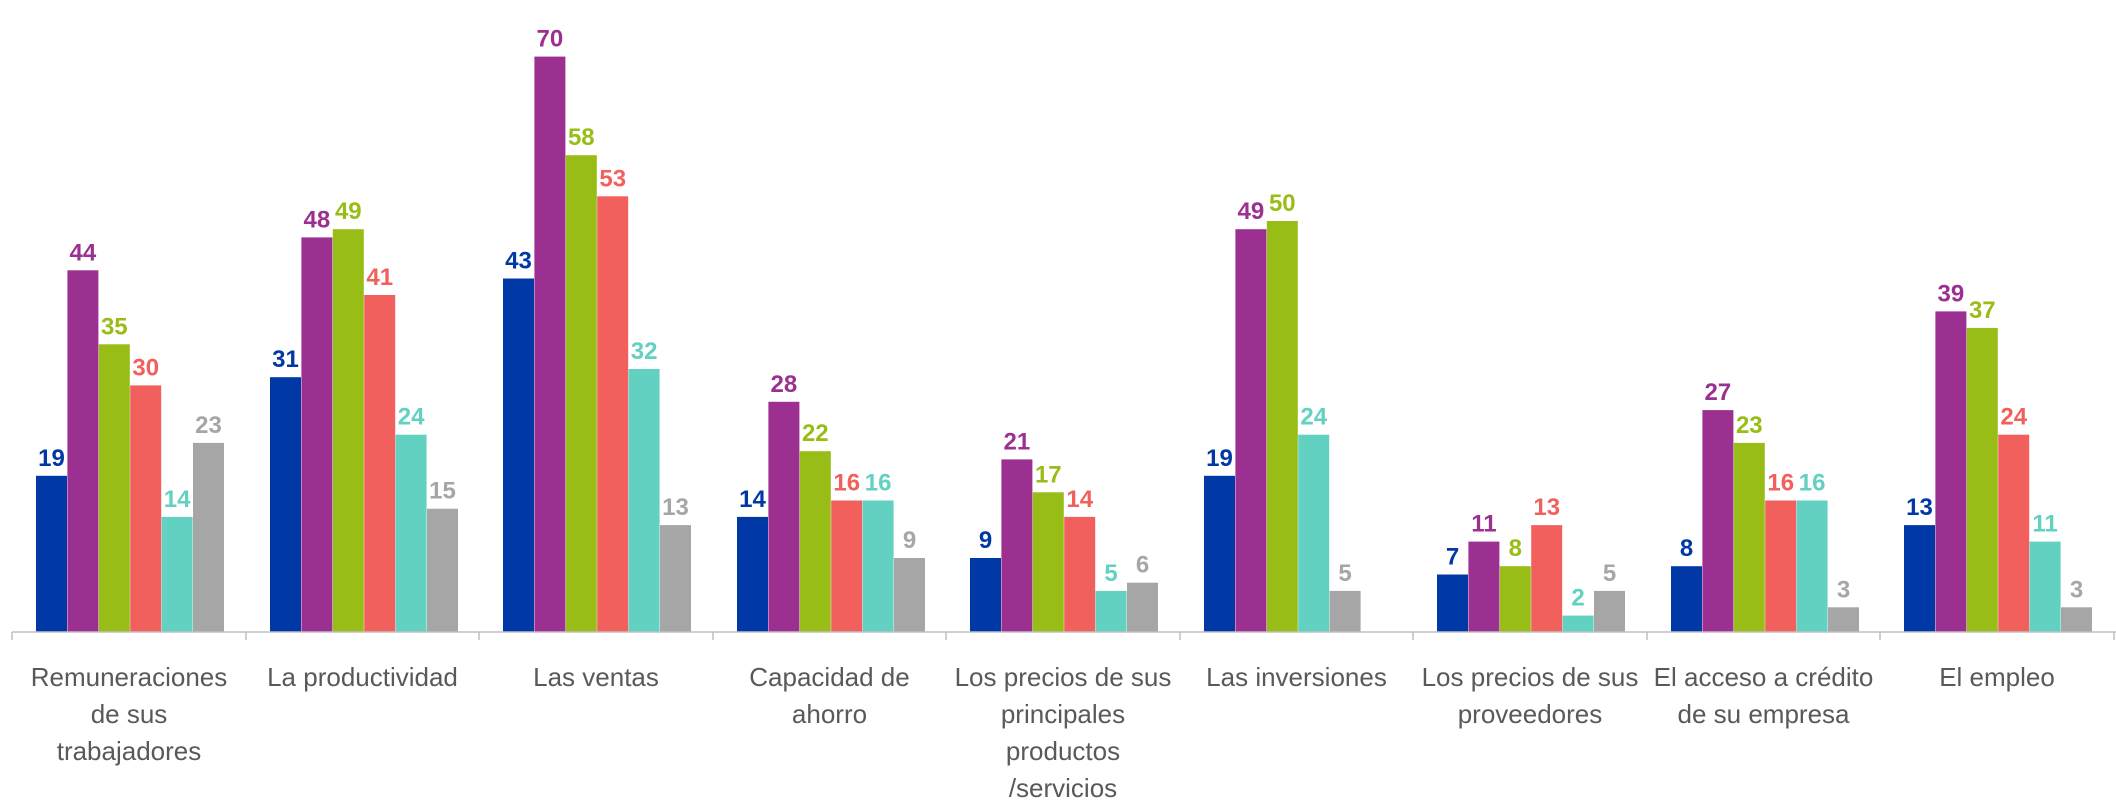  Describe the element at coordinates (1219, 458) in the screenshot. I see `data-label: 19` at that location.